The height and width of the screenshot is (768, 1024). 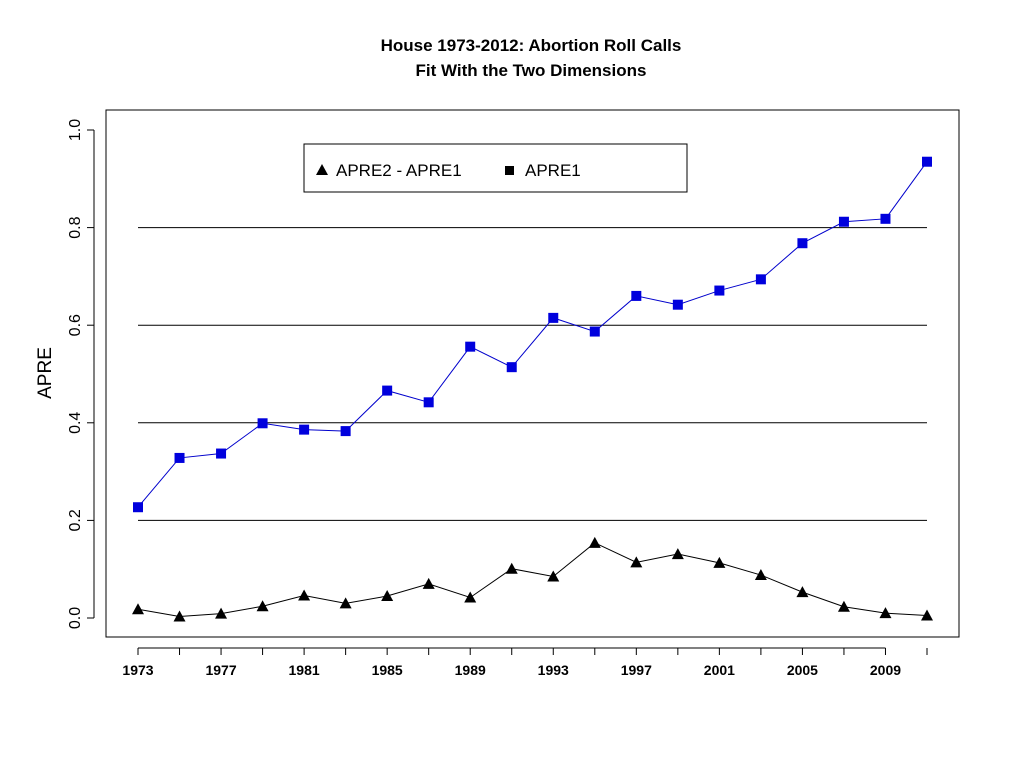 What do you see at coordinates (81, 374) in the screenshot?
I see `y-axis: 0.0 0.2 0.4 0.6 0.8 1.0` at bounding box center [81, 374].